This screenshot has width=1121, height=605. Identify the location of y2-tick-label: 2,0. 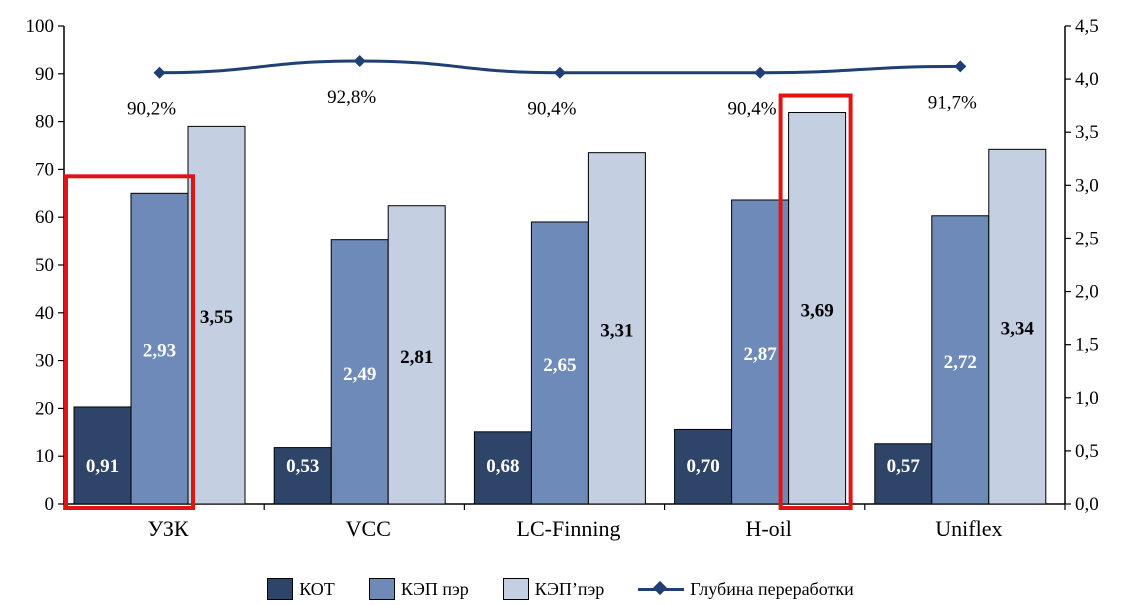
(1087, 292).